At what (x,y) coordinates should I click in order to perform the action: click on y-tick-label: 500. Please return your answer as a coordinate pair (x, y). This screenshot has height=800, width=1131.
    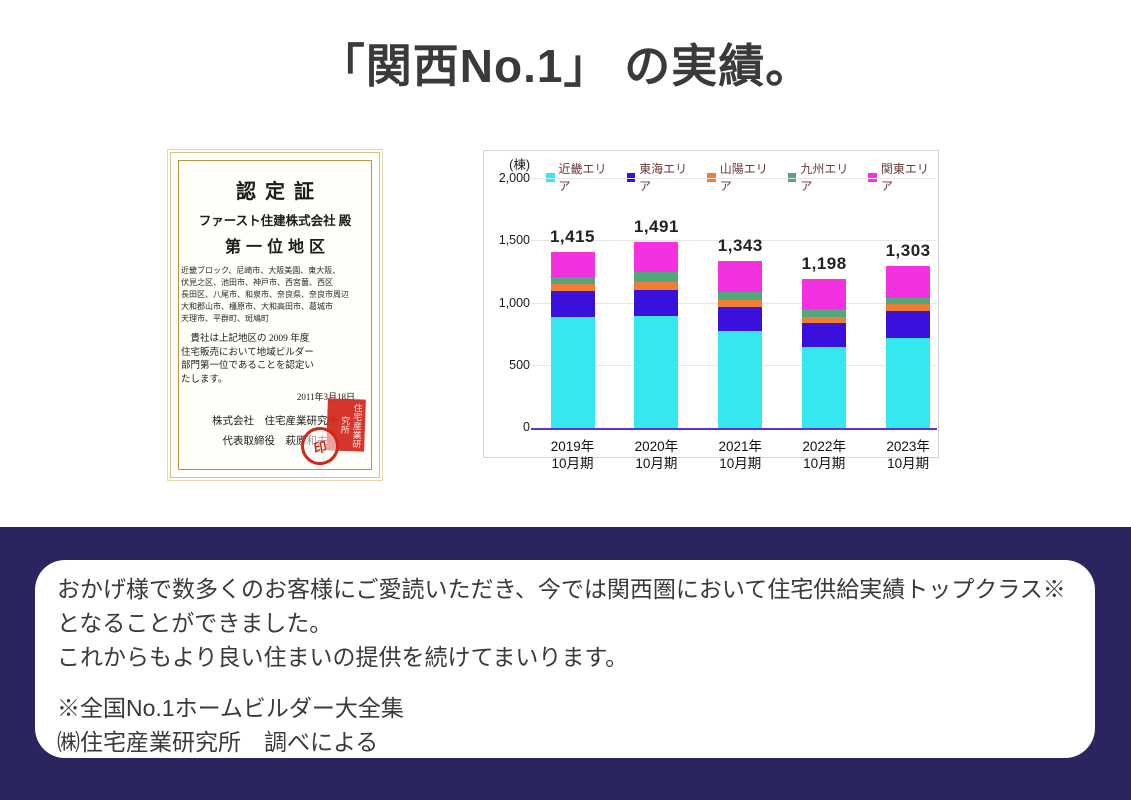
    Looking at the image, I should click on (519, 364).